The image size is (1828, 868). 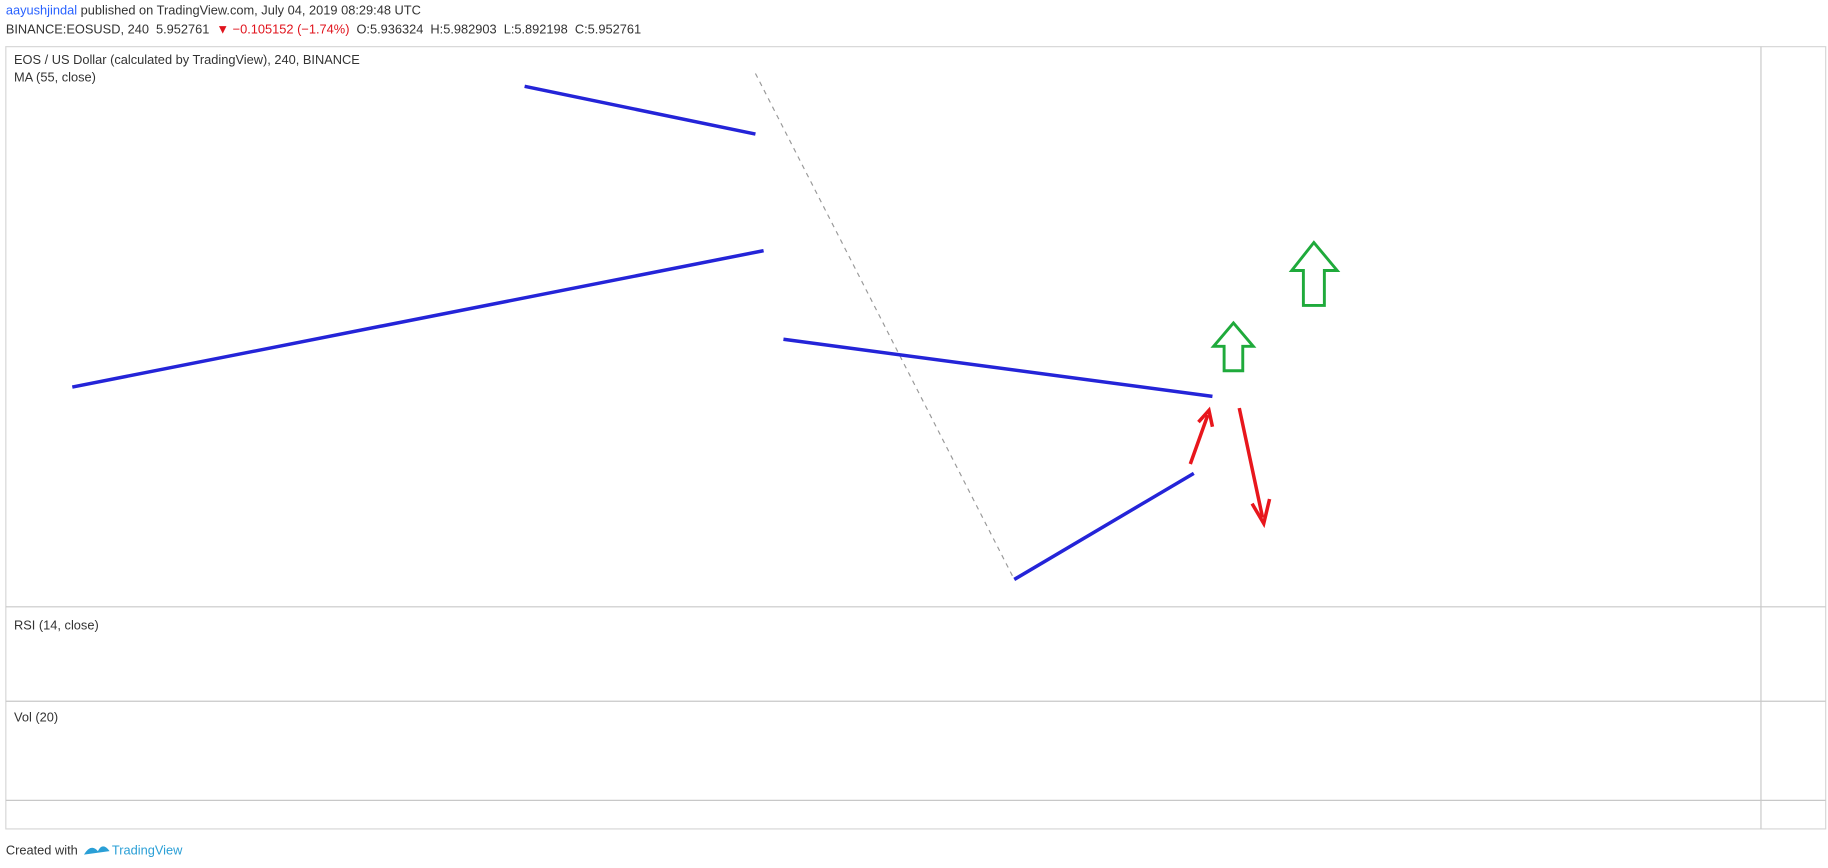 What do you see at coordinates (608, 29) in the screenshot?
I see `close: C:5.952761` at bounding box center [608, 29].